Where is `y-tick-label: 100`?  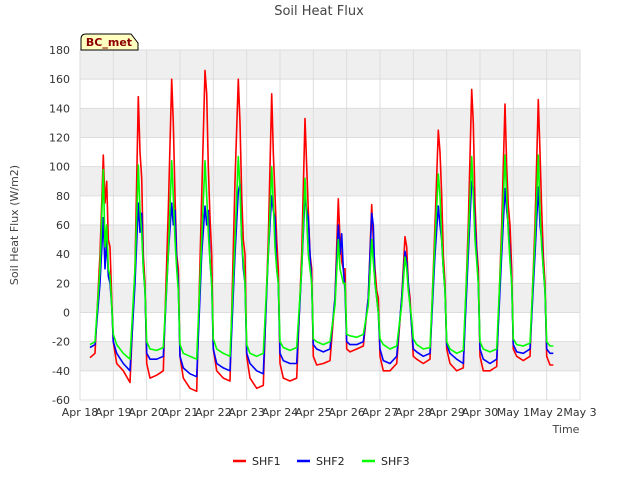 y-tick-label: 100 is located at coordinates (59, 167).